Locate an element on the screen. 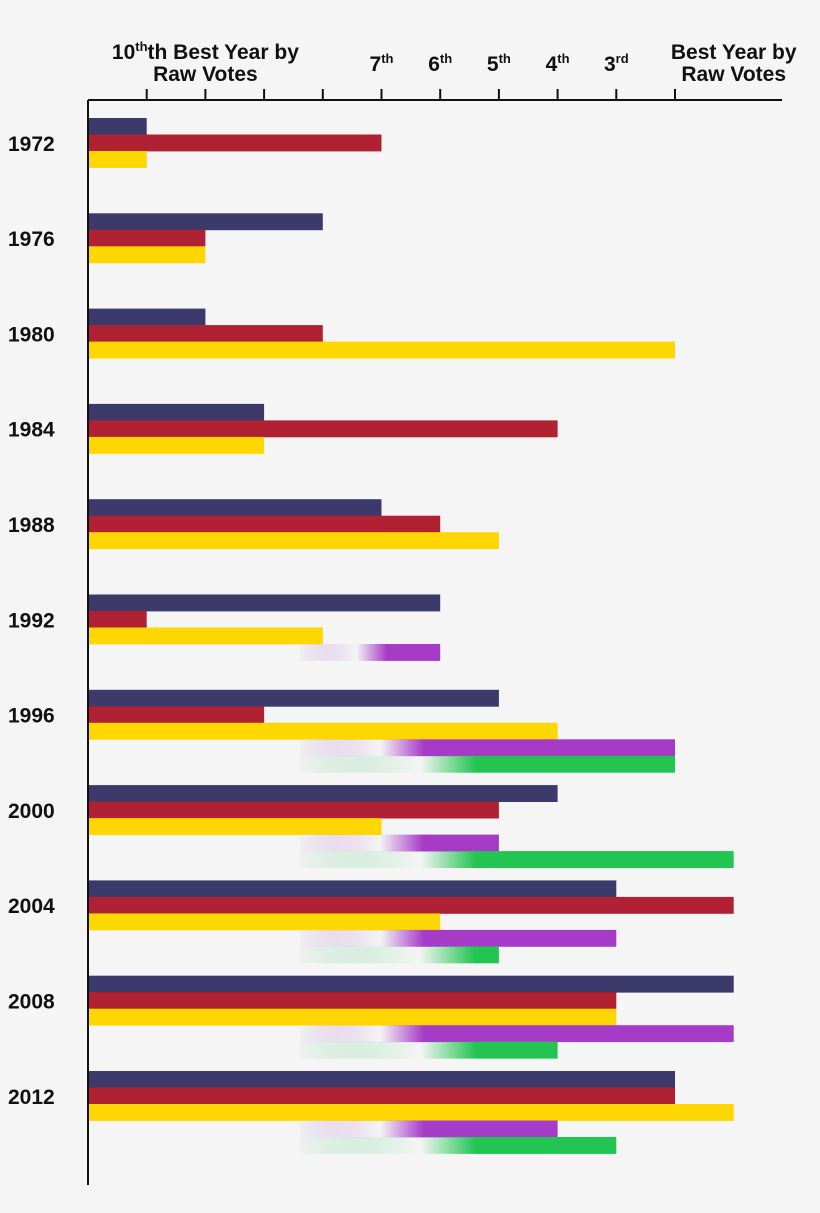 Image resolution: width=820 pixels, height=1213 pixels. category-label: 1996 is located at coordinates (31, 716).